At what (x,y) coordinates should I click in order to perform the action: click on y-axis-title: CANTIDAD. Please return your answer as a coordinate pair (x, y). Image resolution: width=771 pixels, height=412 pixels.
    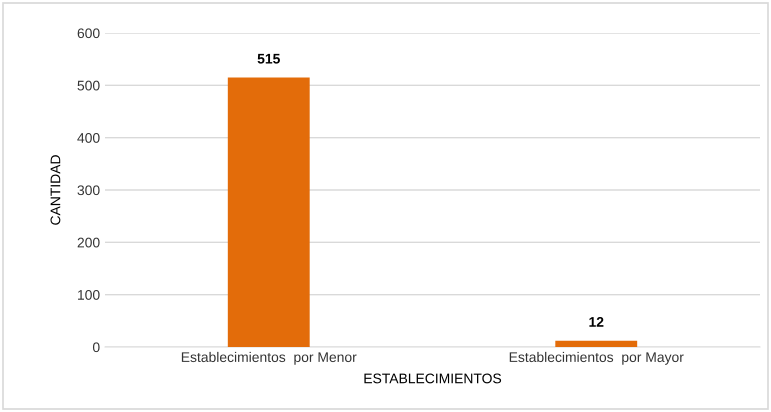
    Looking at the image, I should click on (55, 190).